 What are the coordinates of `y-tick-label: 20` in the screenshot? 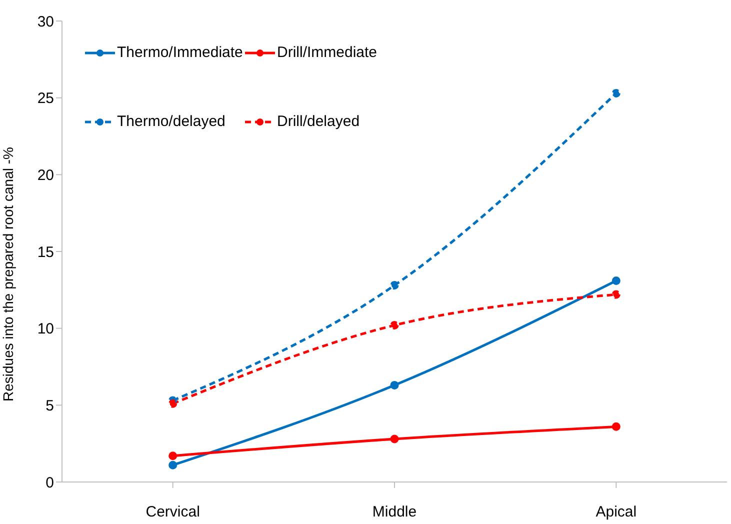 It's located at (45, 175).